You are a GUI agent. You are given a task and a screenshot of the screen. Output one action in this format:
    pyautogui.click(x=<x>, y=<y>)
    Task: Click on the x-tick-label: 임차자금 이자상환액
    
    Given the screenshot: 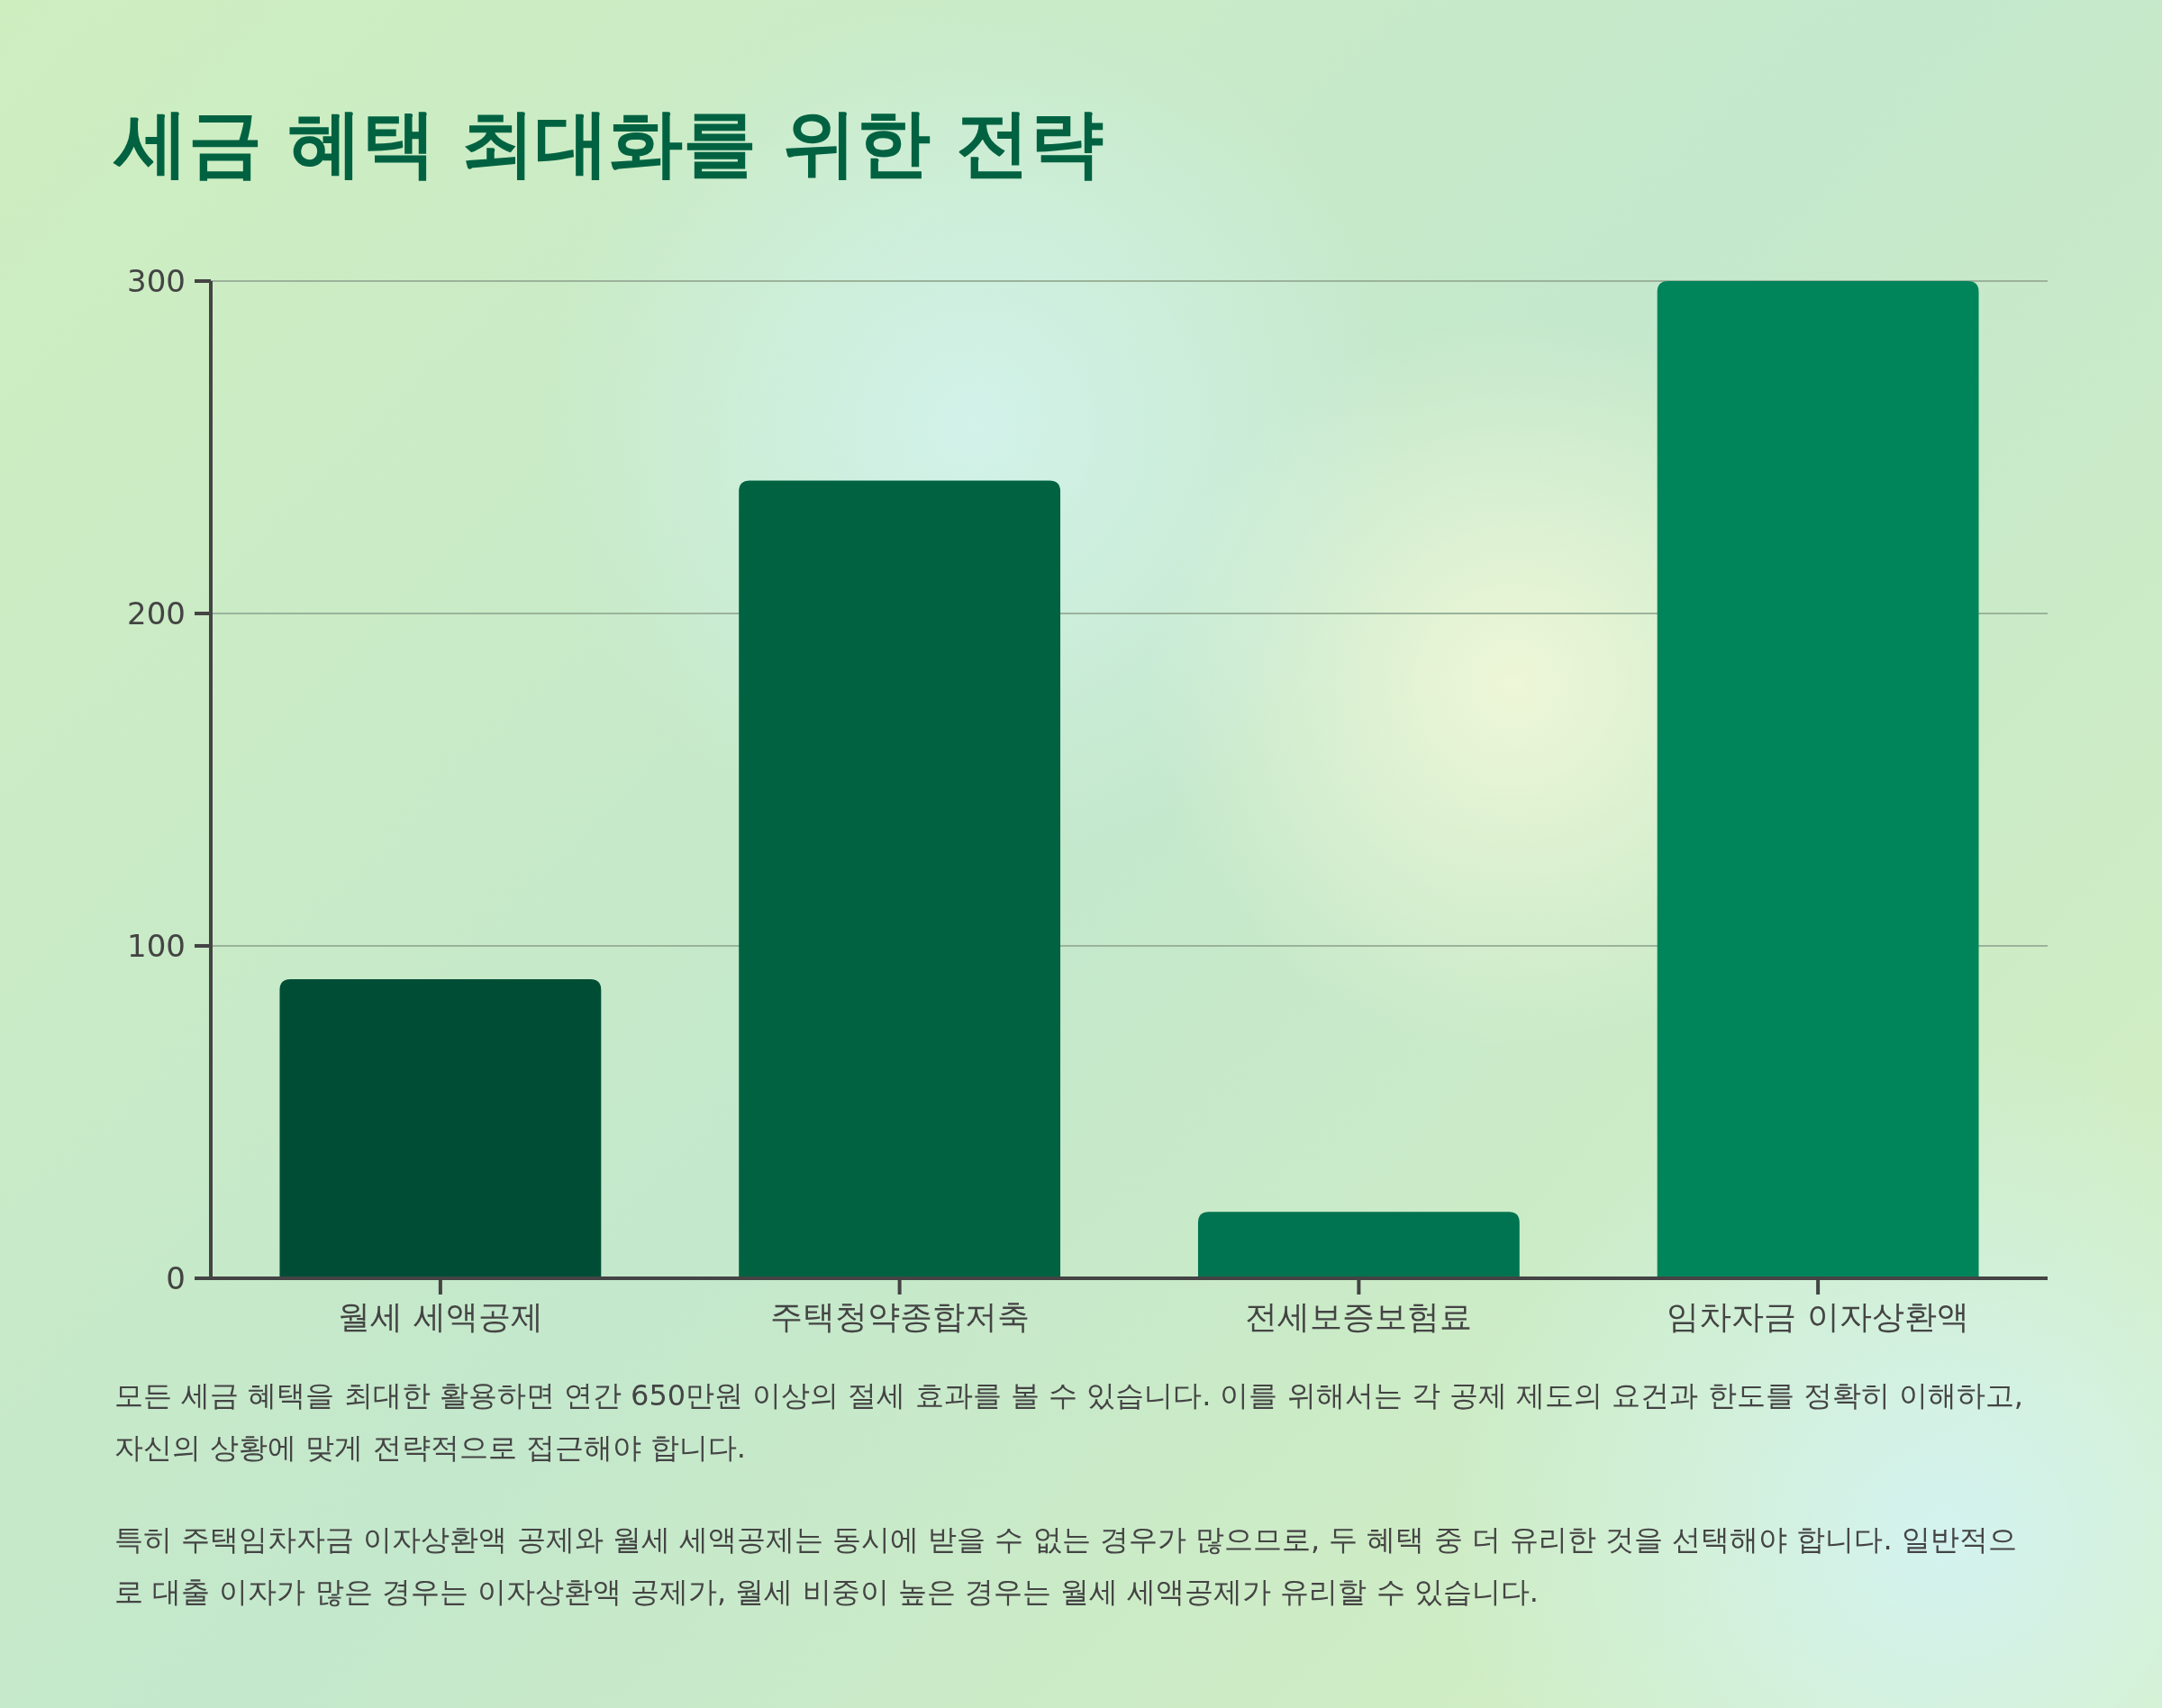 What is the action you would take?
    pyautogui.click(x=1818, y=1316)
    